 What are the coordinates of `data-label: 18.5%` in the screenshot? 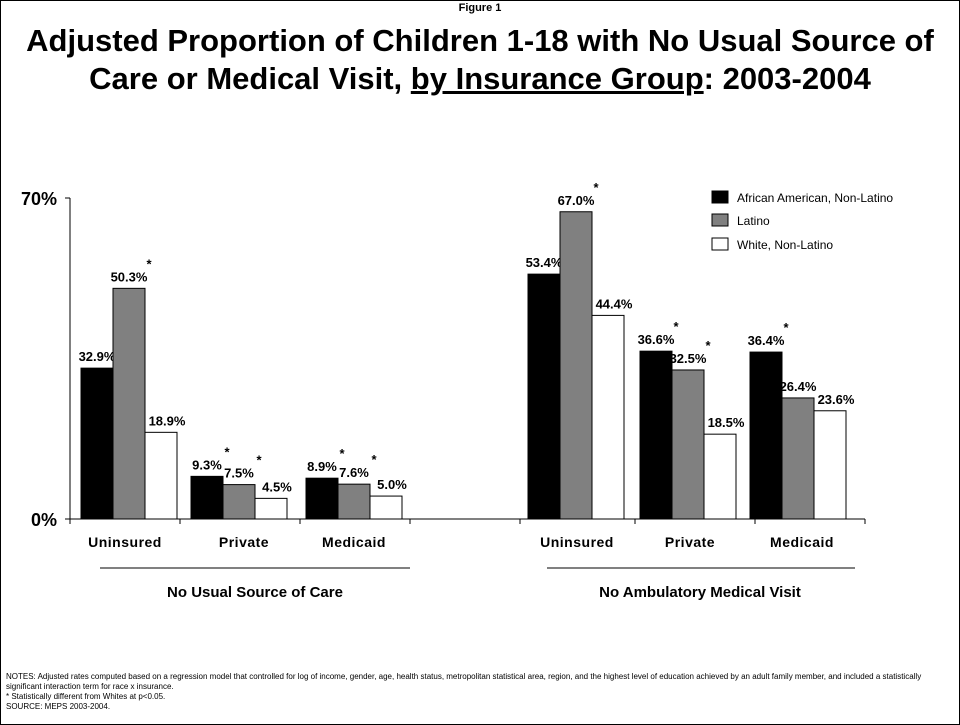 It's located at (726, 422).